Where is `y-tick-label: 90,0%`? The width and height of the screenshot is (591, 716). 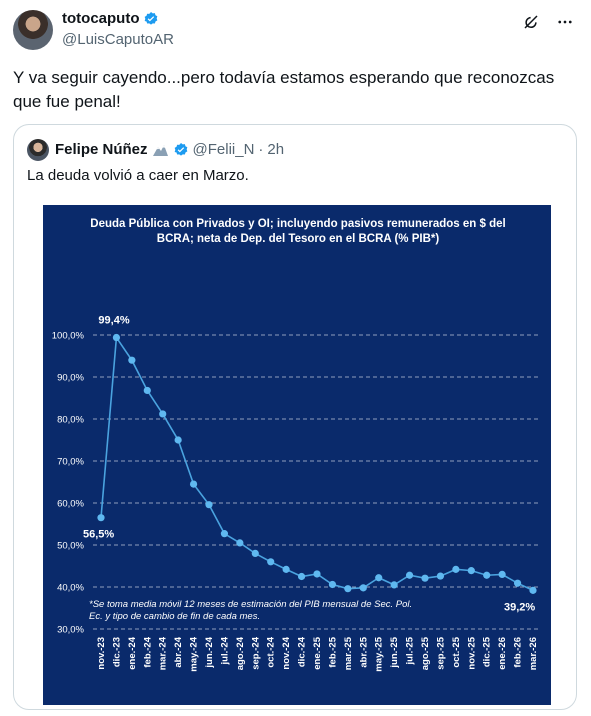
y-tick-label: 90,0% is located at coordinates (70, 378).